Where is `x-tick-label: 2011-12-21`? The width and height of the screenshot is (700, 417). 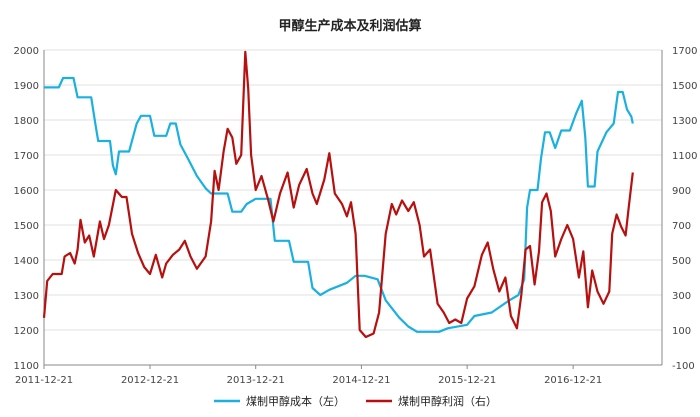 x-tick-label: 2011-12-21 is located at coordinates (44, 380).